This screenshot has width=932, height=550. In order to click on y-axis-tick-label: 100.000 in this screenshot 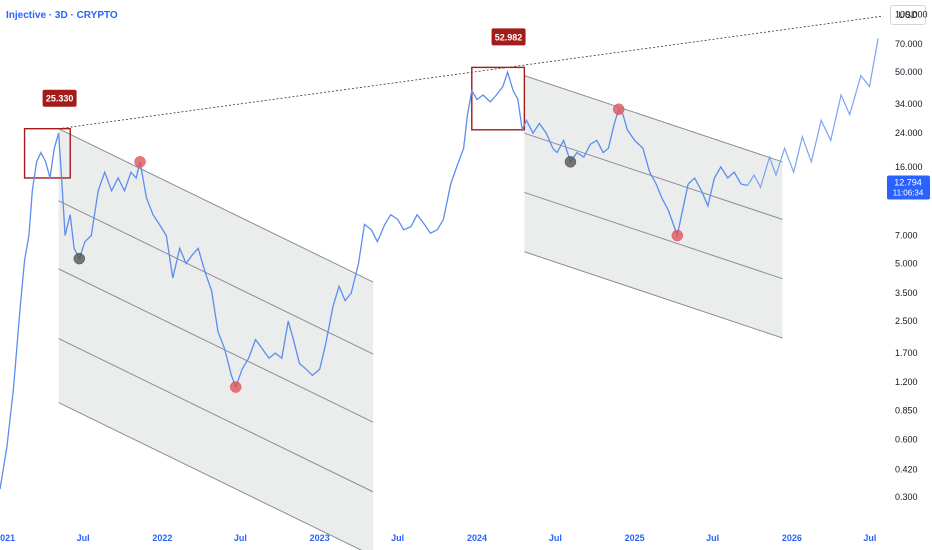, I will do `click(911, 15)`.